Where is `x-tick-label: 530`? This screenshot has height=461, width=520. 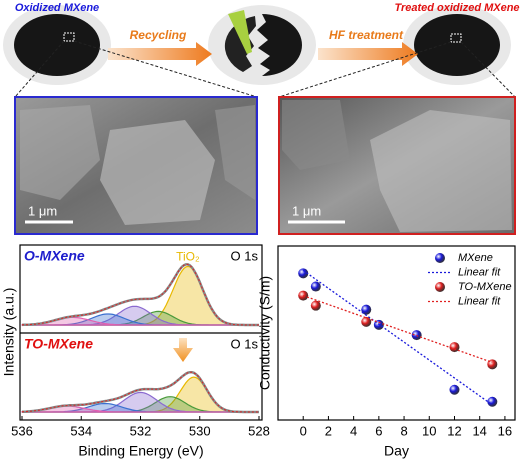
x-tick-label: 530 is located at coordinates (200, 430).